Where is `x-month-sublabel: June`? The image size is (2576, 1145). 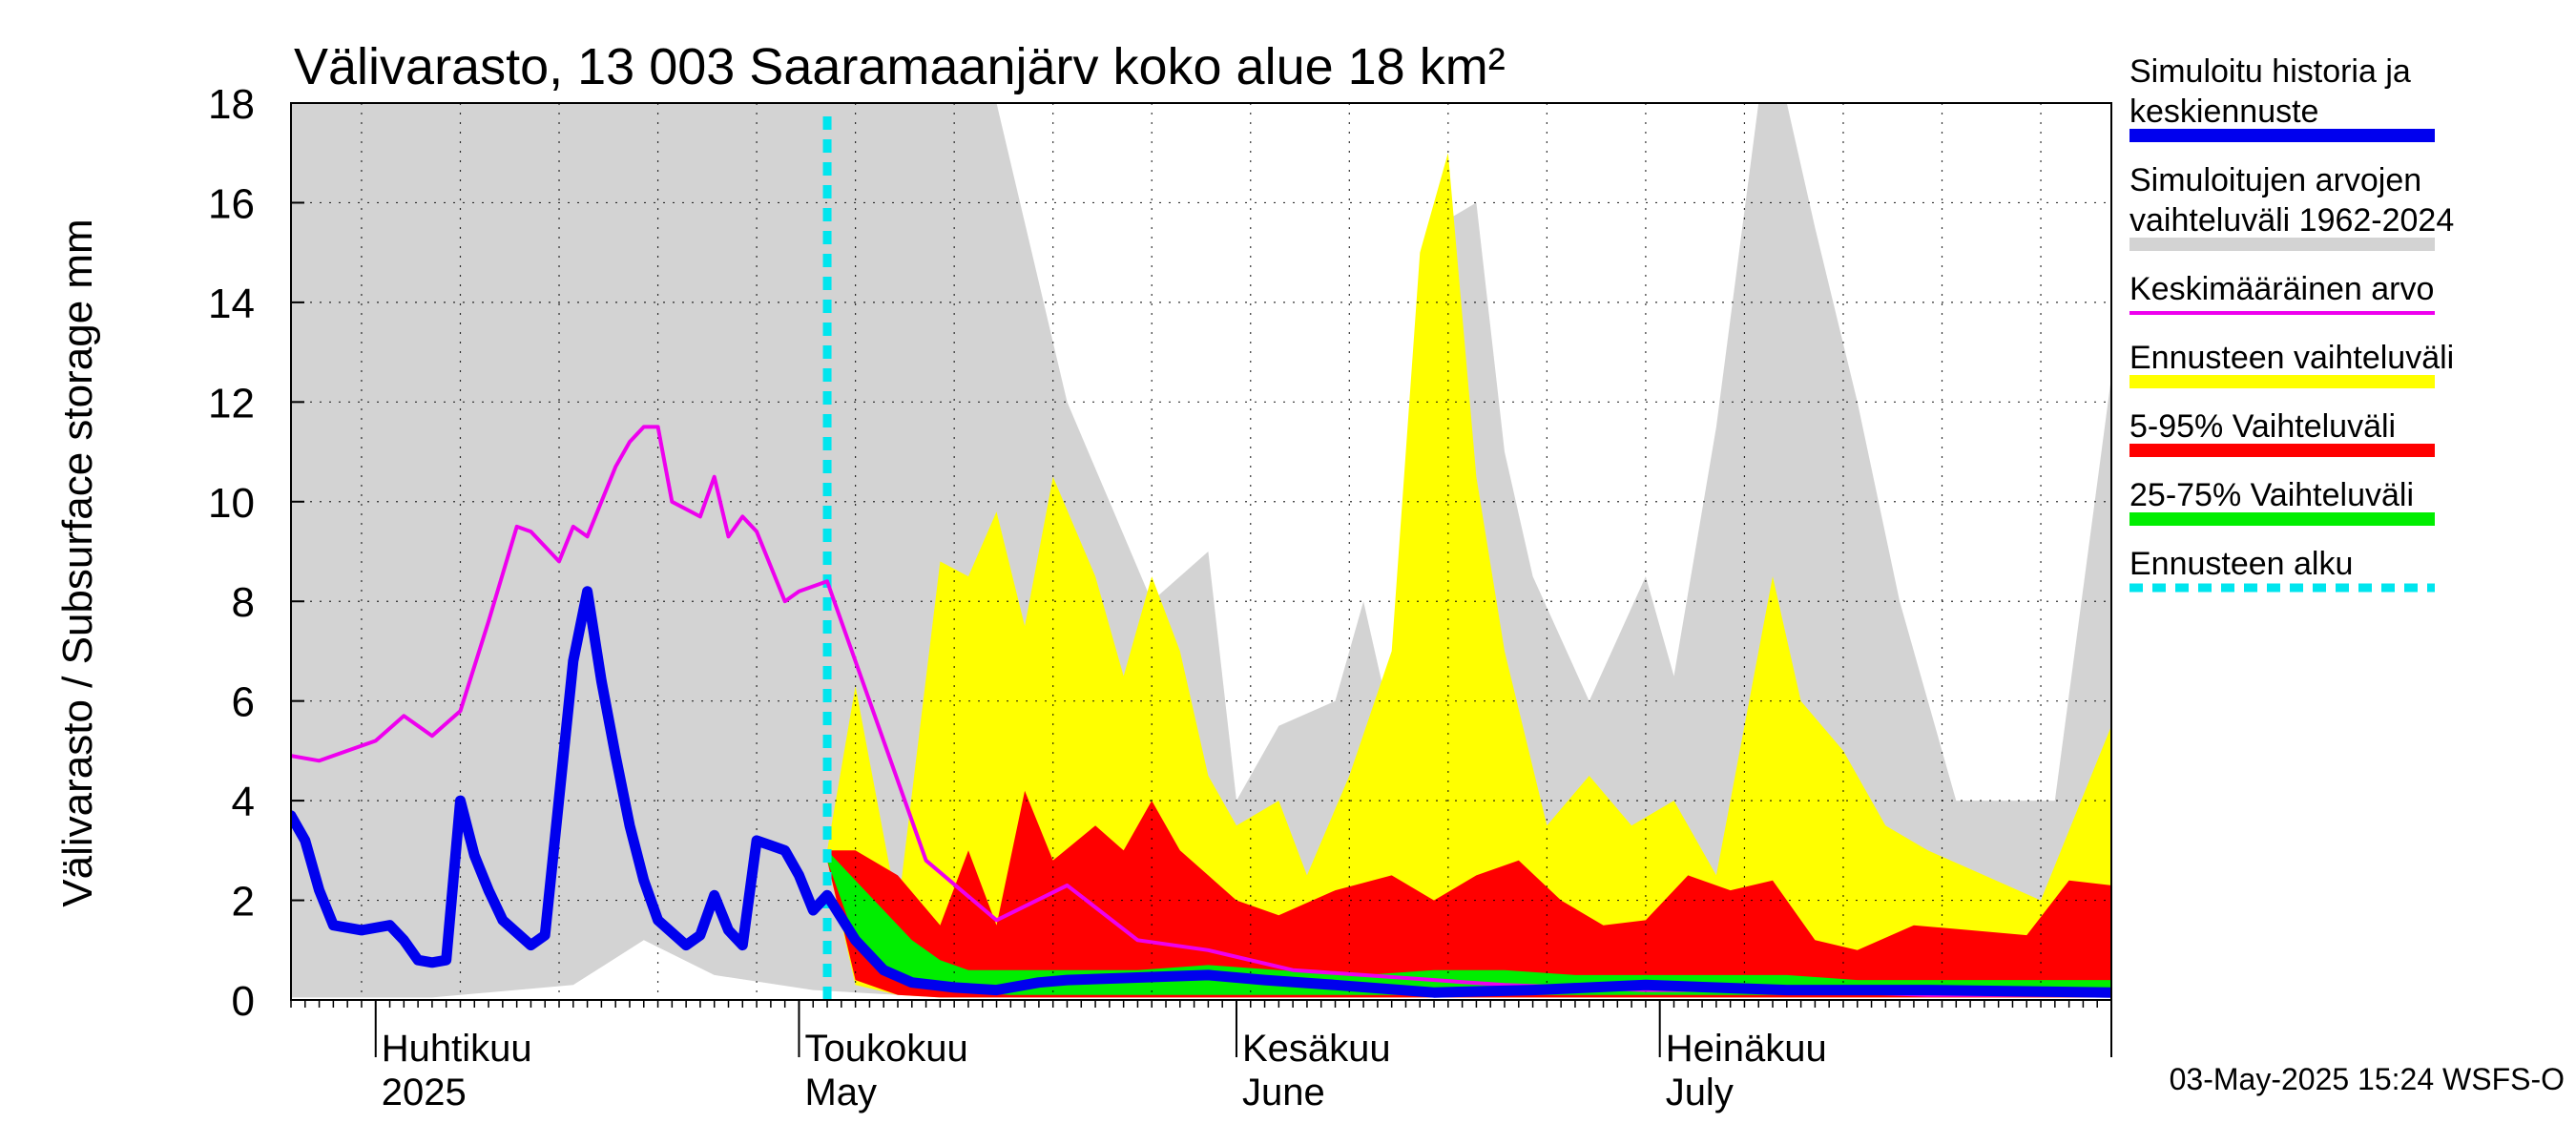 x-month-sublabel: June is located at coordinates (1283, 1093).